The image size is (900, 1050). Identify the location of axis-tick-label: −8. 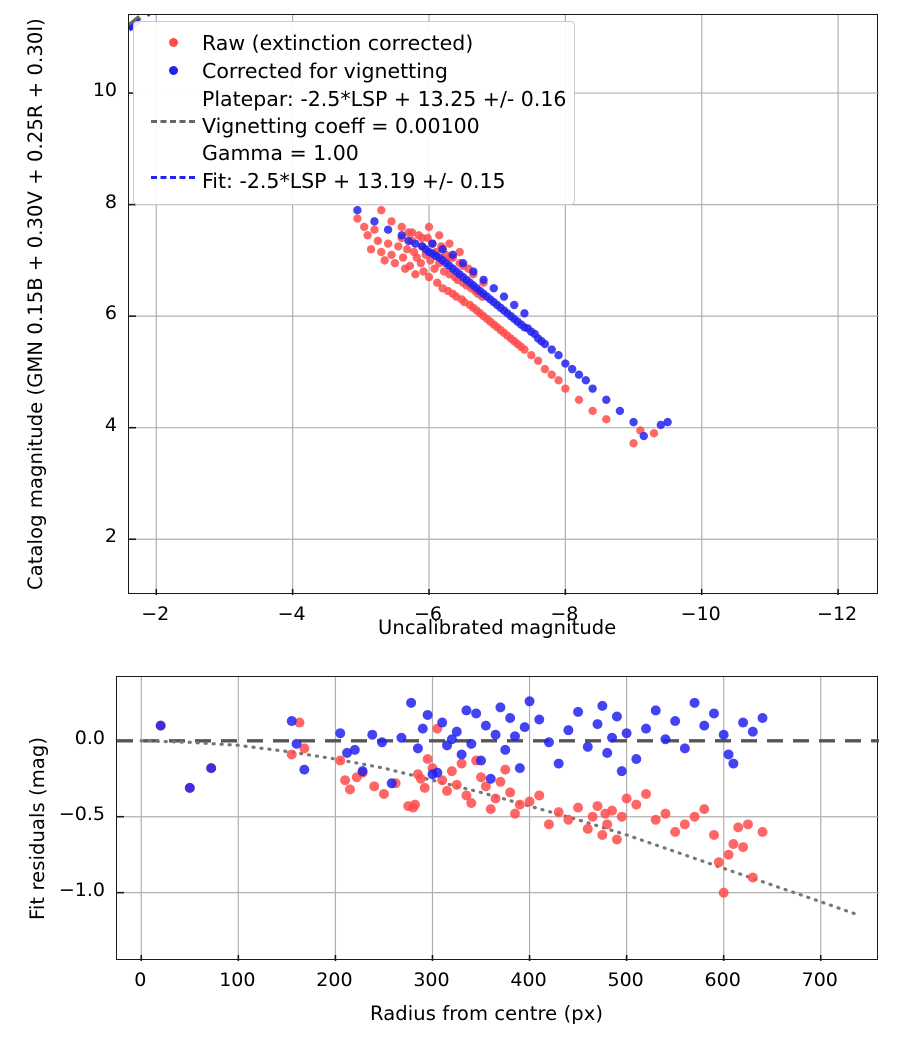
(564, 614).